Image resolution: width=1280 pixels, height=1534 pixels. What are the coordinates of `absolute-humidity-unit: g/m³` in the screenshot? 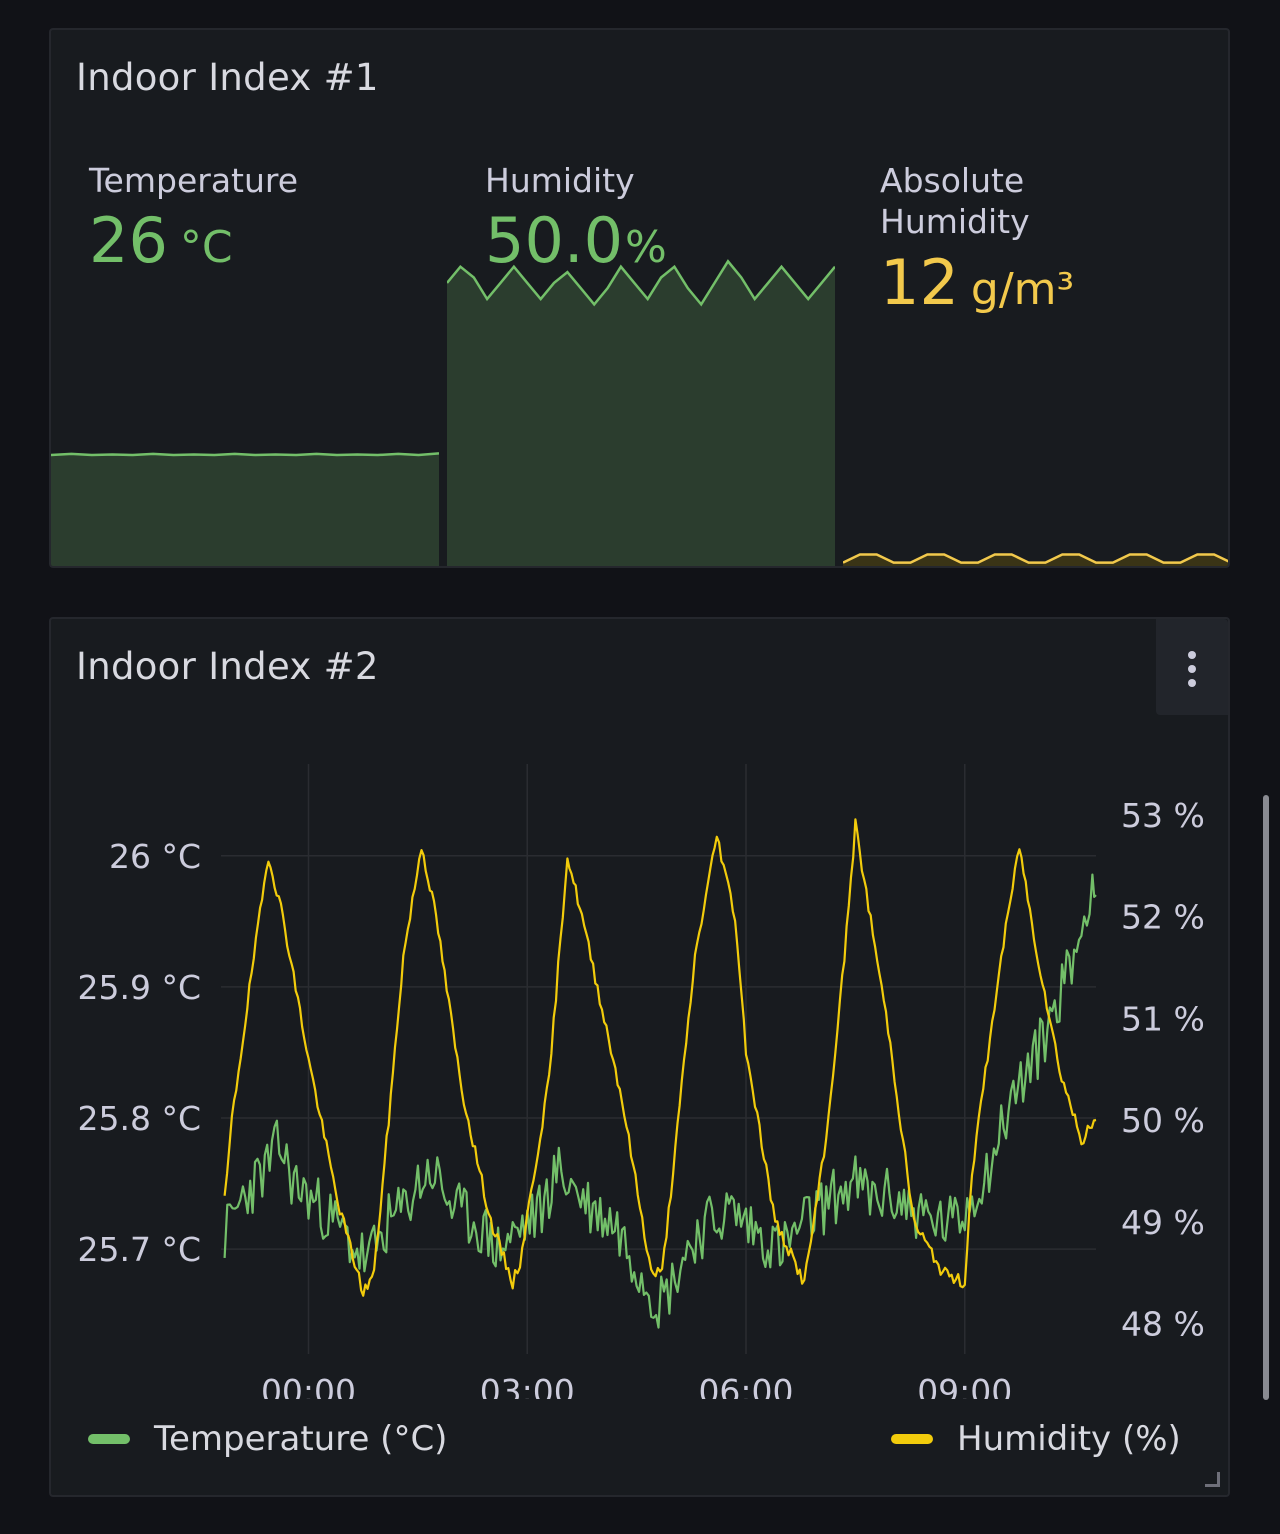 It's located at (1022, 289).